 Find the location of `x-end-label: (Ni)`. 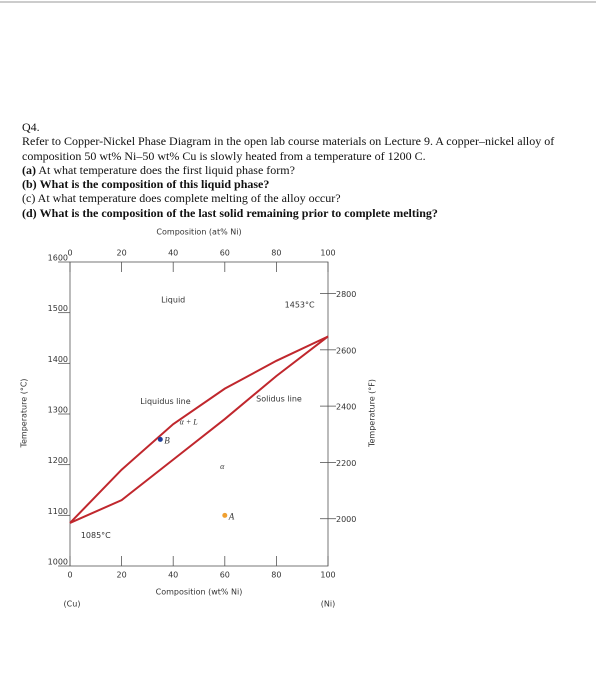

x-end-label: (Ni) is located at coordinates (328, 604).